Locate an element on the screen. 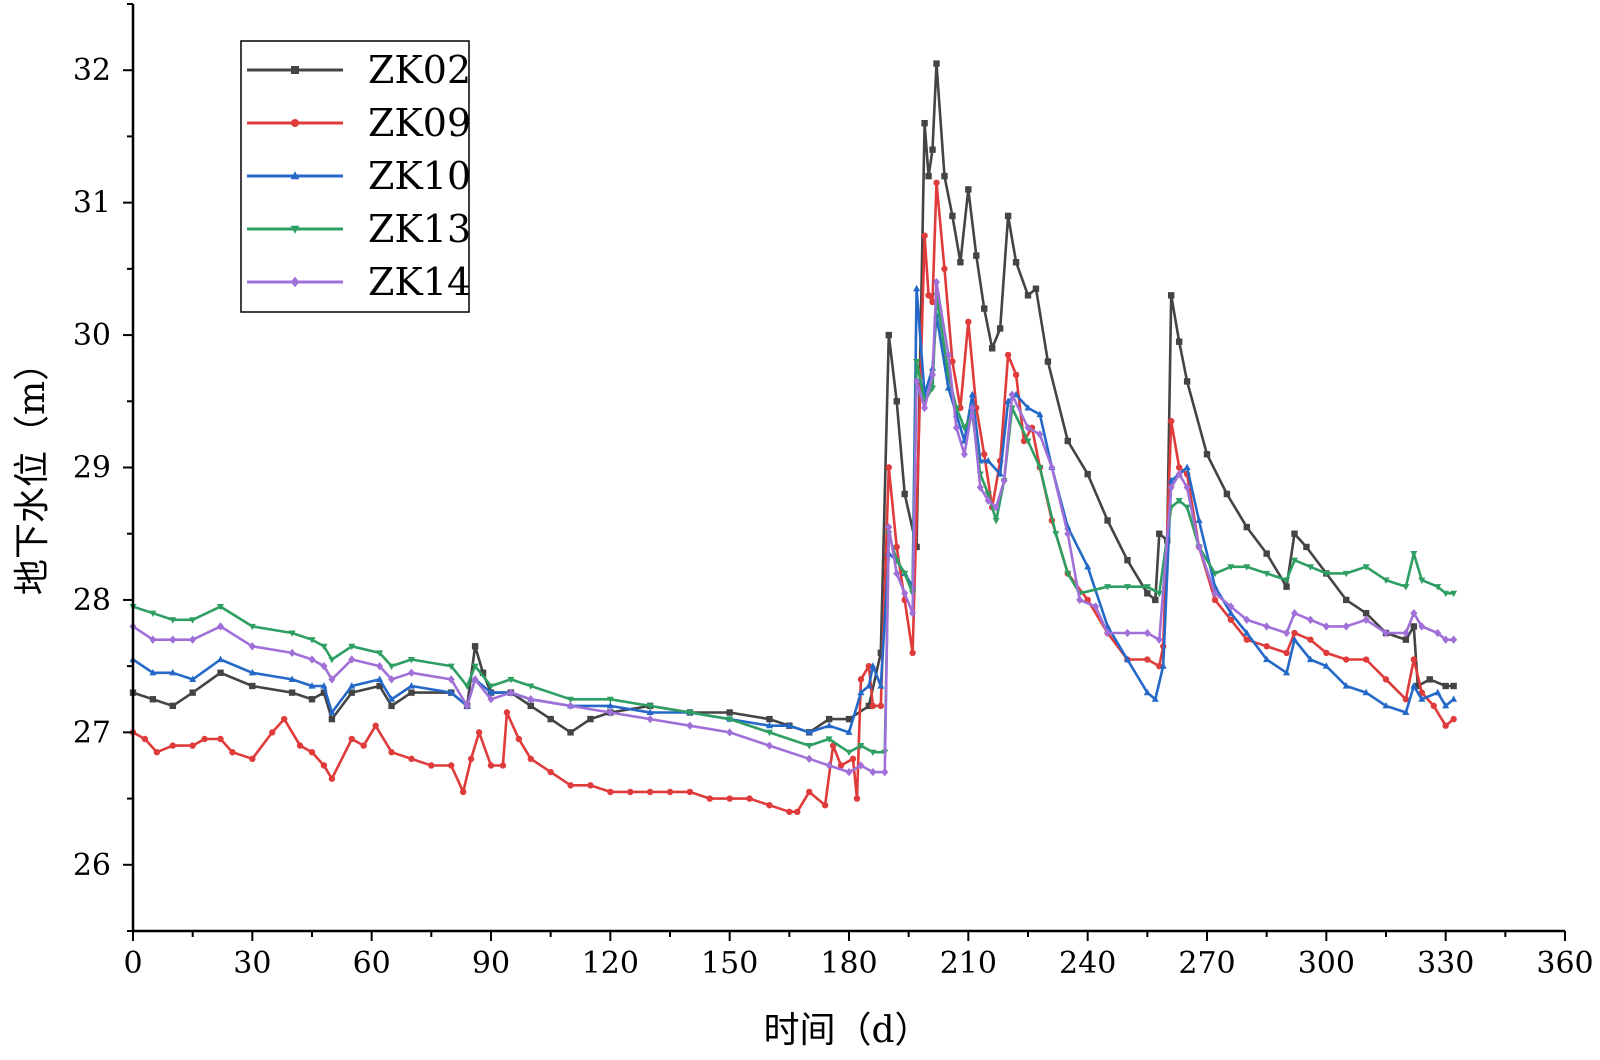 This screenshot has width=1600, height=1060. y-tick-label: 26 is located at coordinates (92, 865).